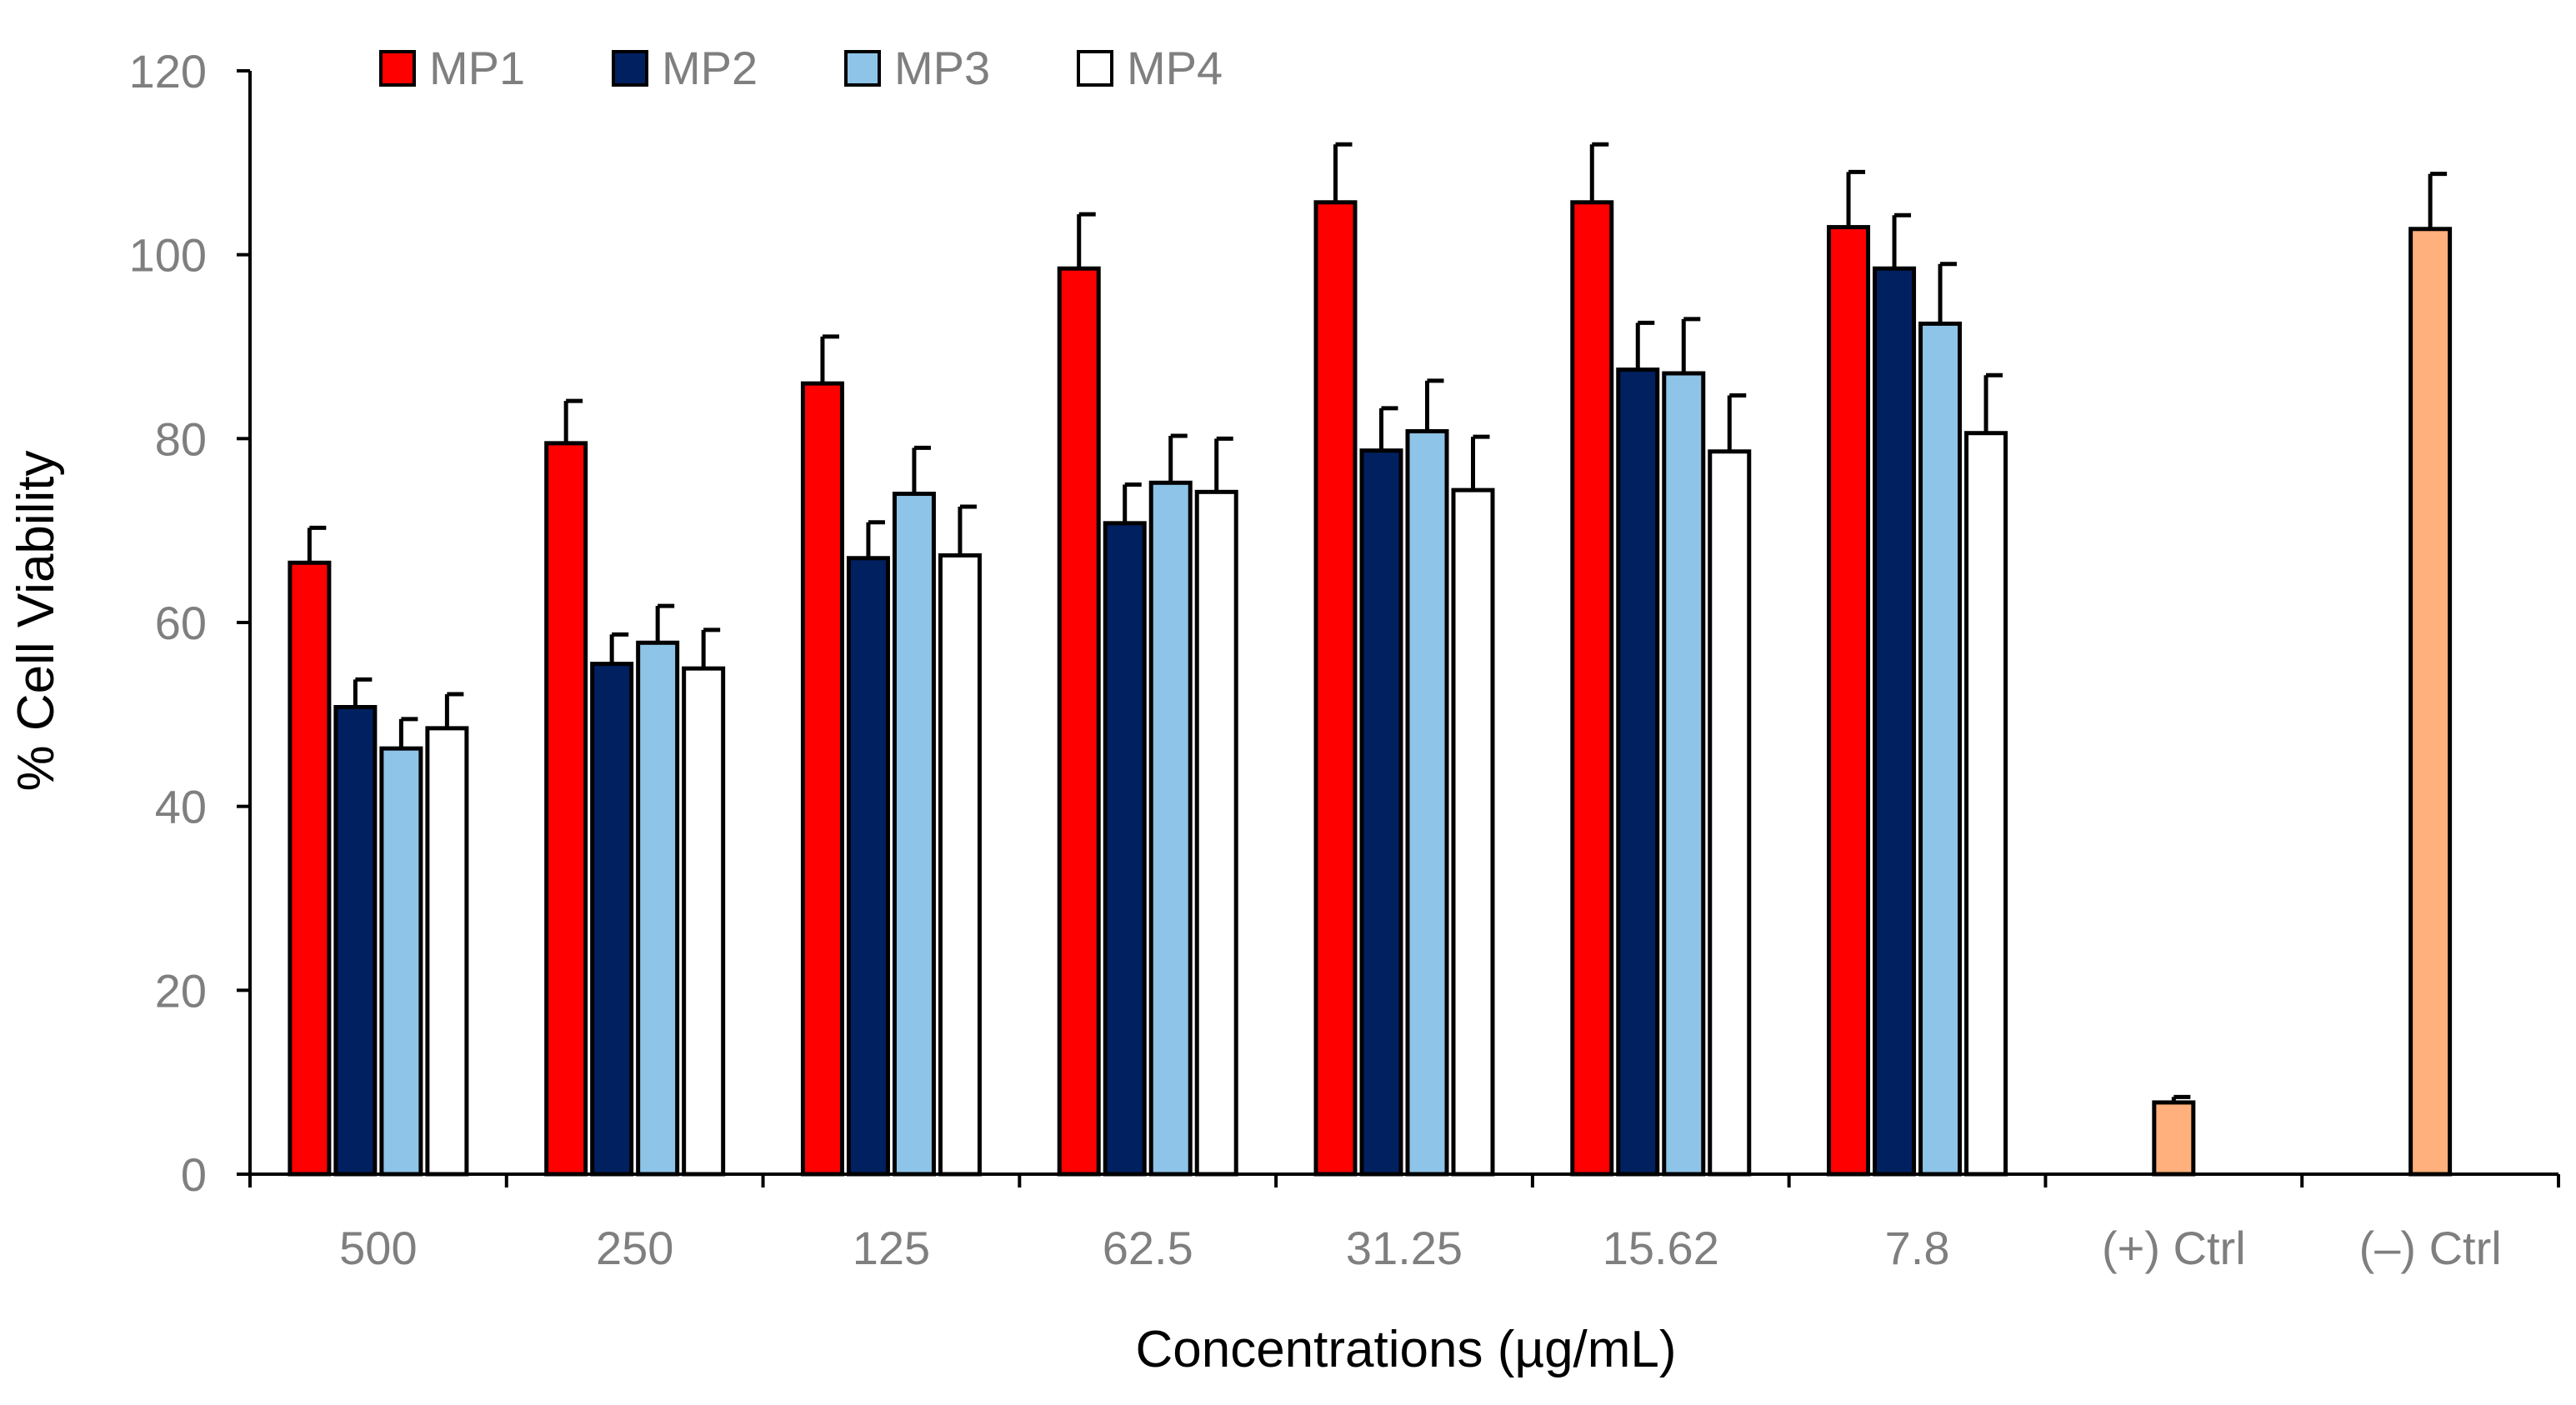 The image size is (2576, 1405). I want to click on y-tick-label-120: 120, so click(168, 71).